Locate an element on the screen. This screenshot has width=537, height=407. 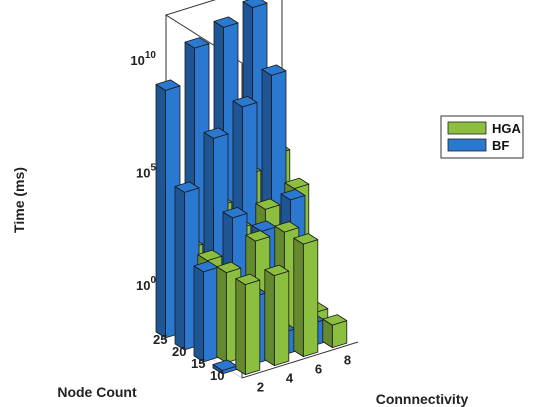
legend-label-hga: HGA is located at coordinates (507, 128).